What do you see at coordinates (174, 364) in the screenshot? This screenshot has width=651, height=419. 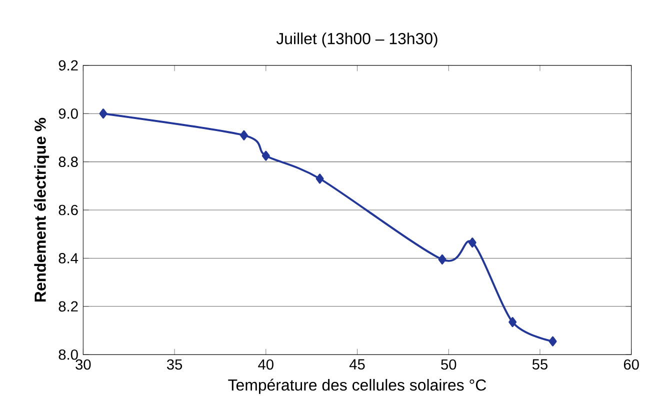 I see `x-tick-label: 35` at bounding box center [174, 364].